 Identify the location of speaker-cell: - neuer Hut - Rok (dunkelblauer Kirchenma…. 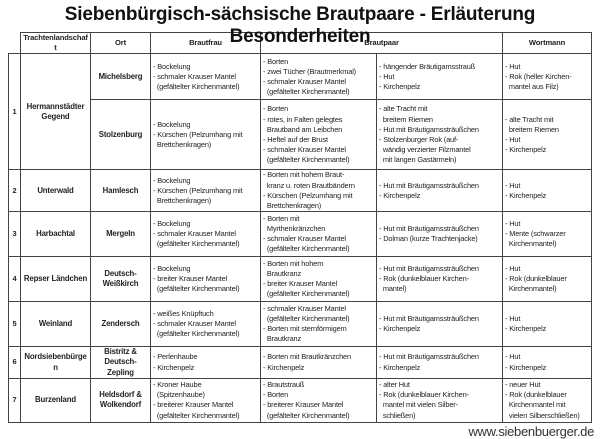
(547, 400).